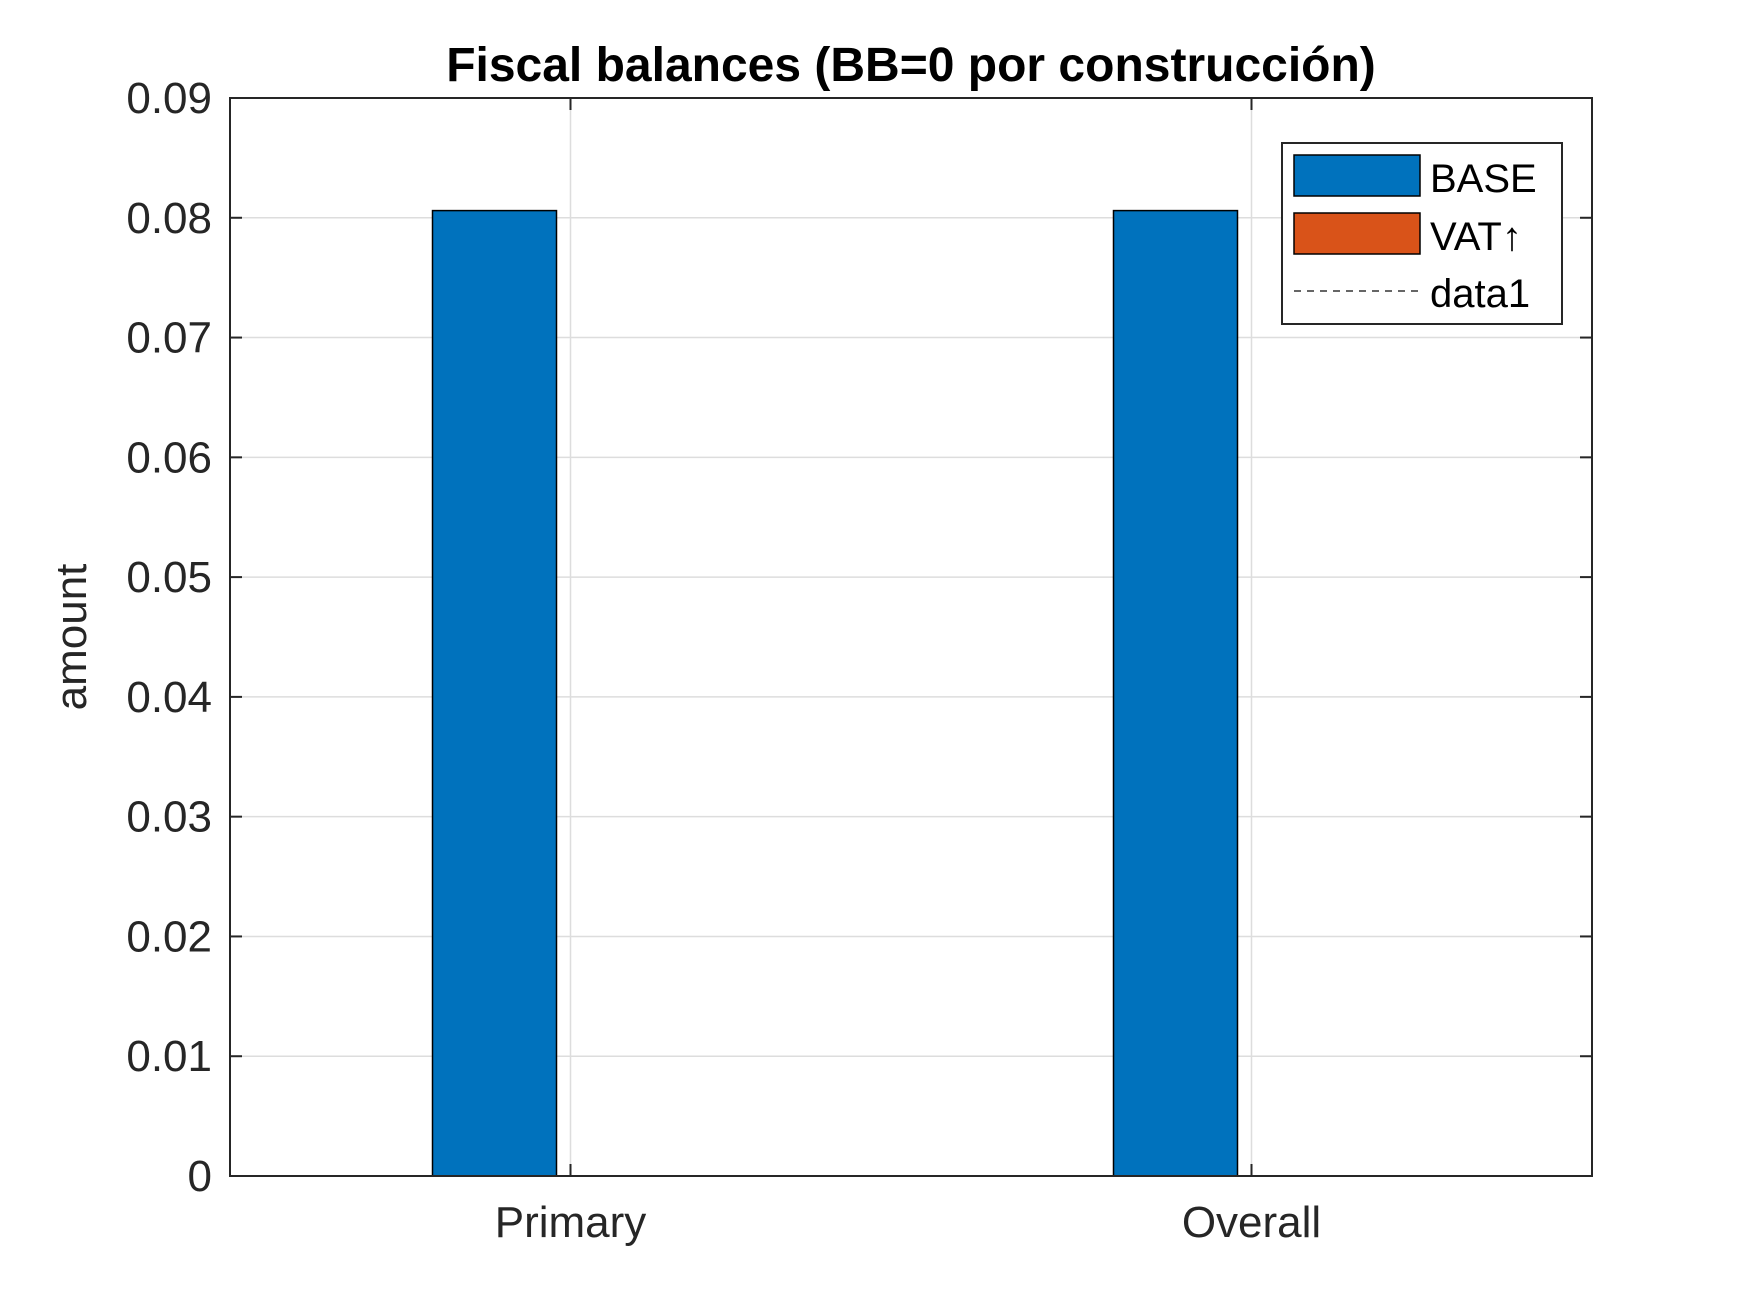 The image size is (1750, 1313). I want to click on y-tick-label: 0.05, so click(169, 577).